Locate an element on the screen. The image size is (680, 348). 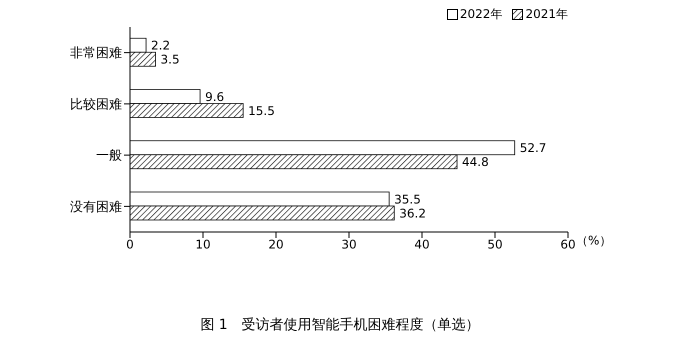
y-tick-label: 没有困难 is located at coordinates (96, 207).